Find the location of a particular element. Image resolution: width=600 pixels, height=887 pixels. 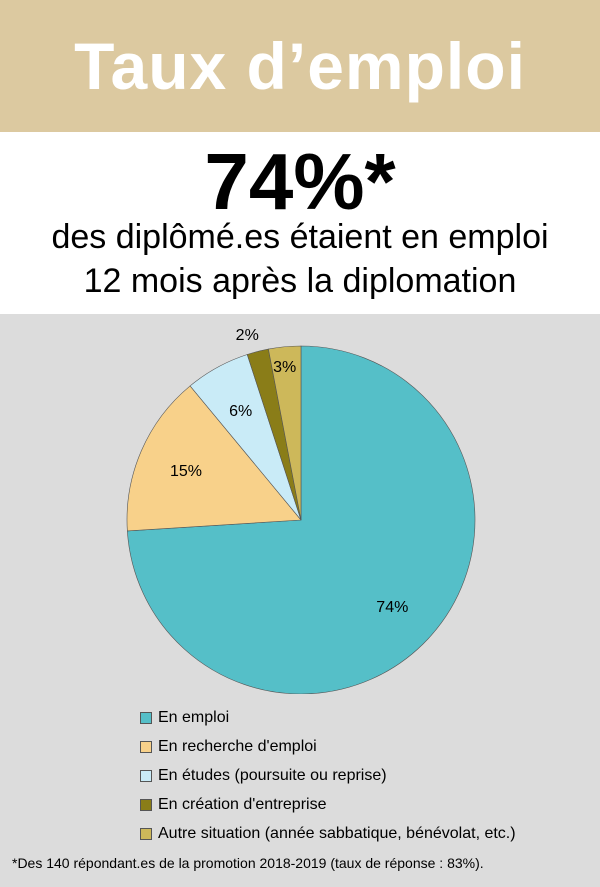

legend-label-2: En études (poursuite ou reprise) is located at coordinates (272, 775).